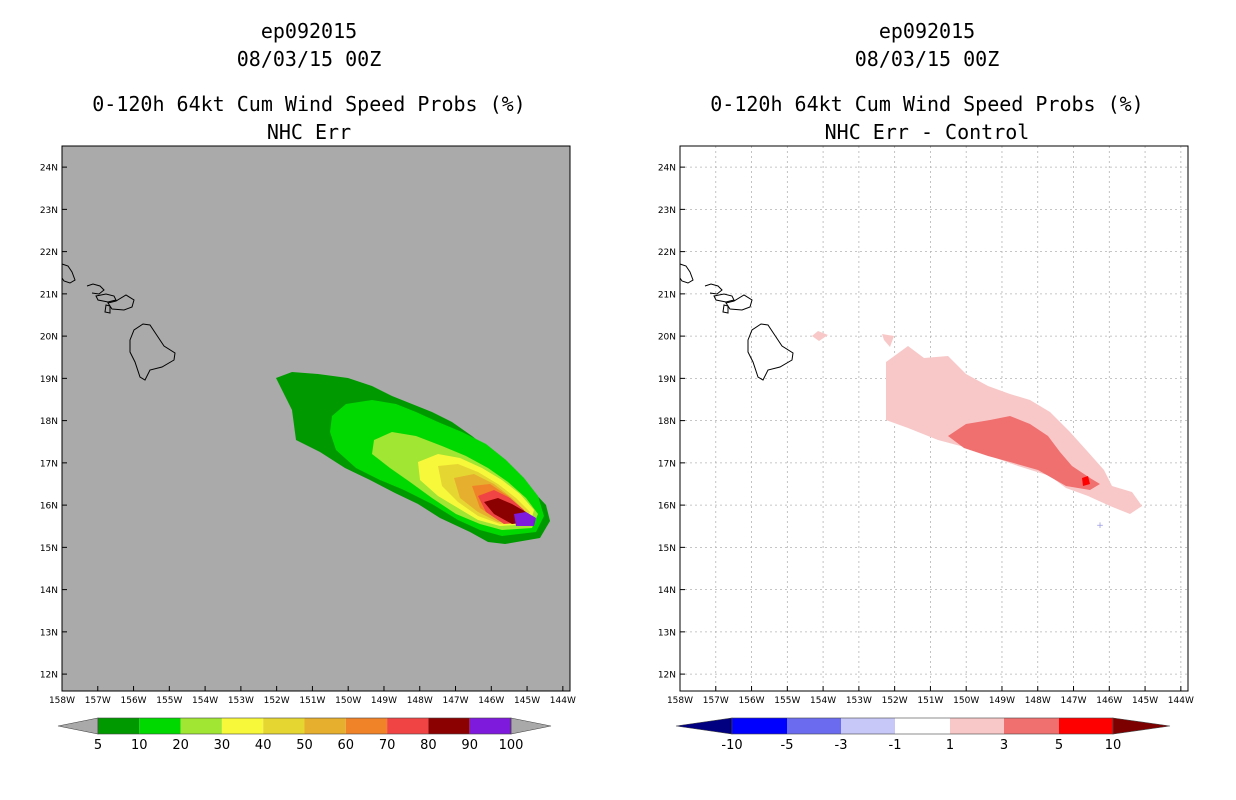 The height and width of the screenshot is (800, 1236). Describe the element at coordinates (491, 701) in the screenshot. I see `lon-label: 146W` at that location.